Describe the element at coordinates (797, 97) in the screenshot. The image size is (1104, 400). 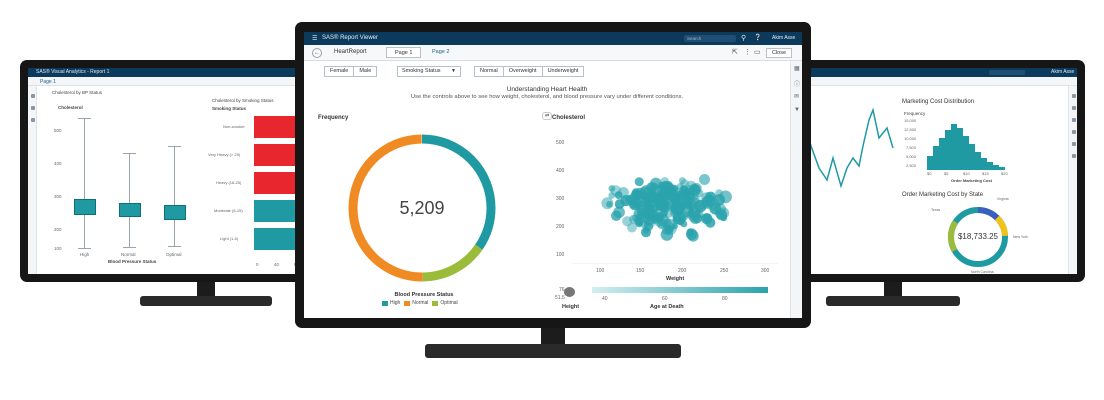
I see `comment-icon: ✉` at that location.